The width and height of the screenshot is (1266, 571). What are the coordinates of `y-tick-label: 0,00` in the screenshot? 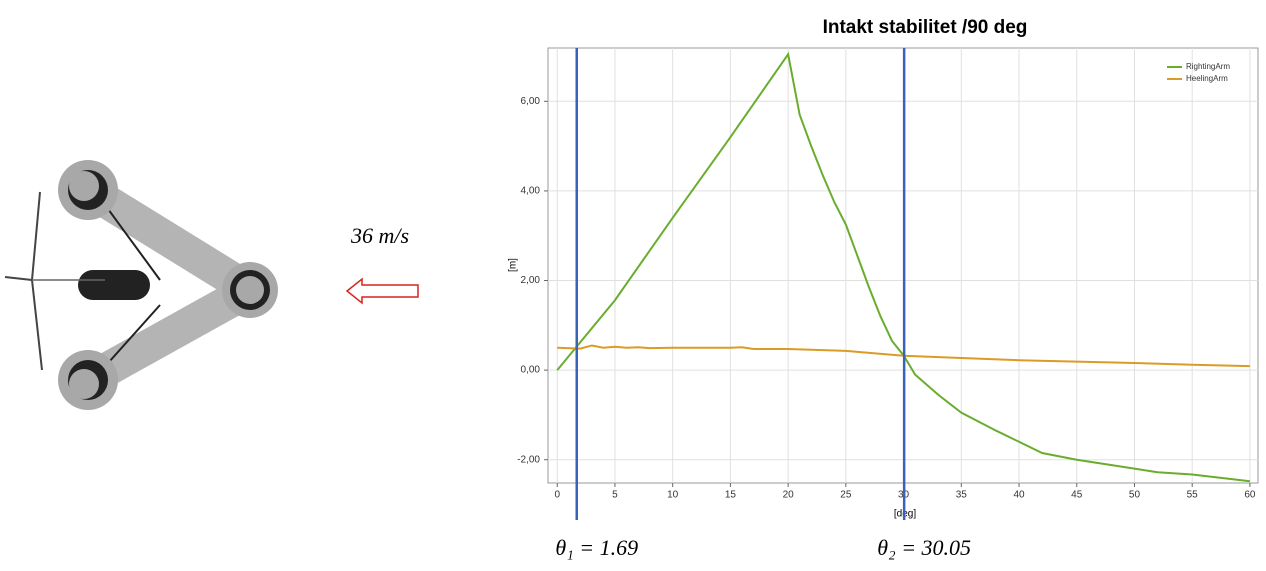 It's located at (531, 370).